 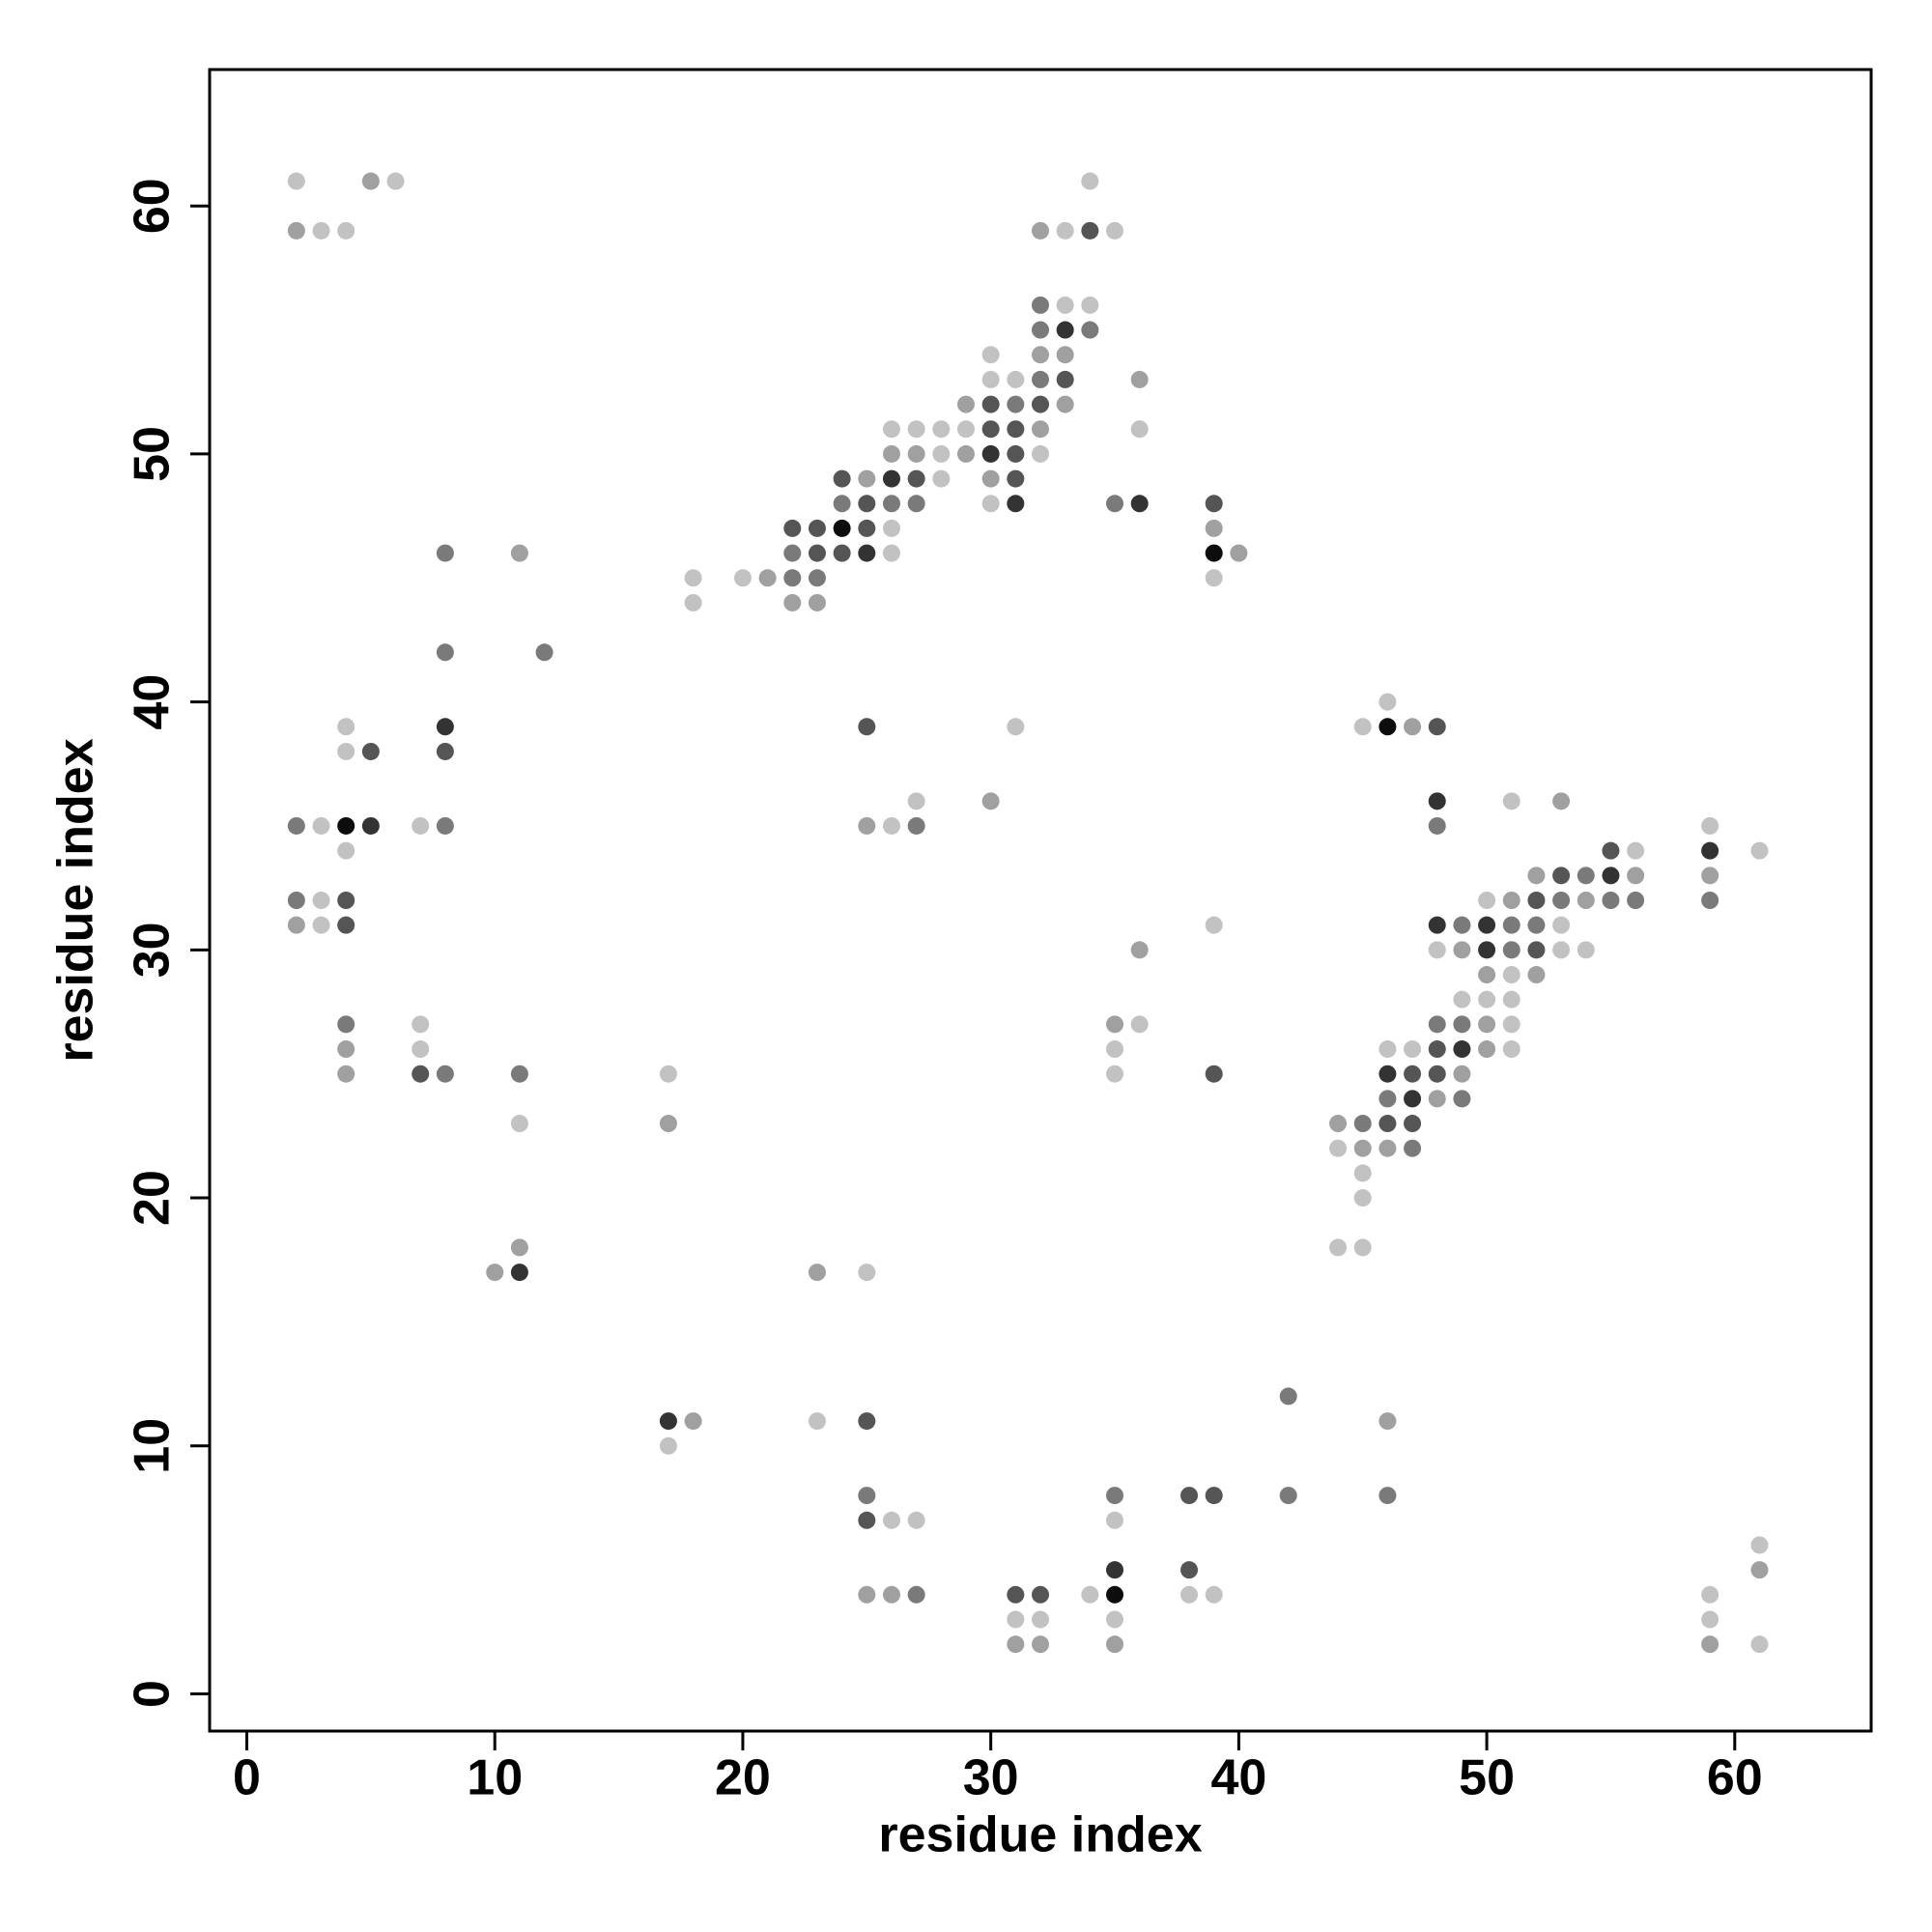 What do you see at coordinates (153, 206) in the screenshot?
I see `y-tick-label: 60` at bounding box center [153, 206].